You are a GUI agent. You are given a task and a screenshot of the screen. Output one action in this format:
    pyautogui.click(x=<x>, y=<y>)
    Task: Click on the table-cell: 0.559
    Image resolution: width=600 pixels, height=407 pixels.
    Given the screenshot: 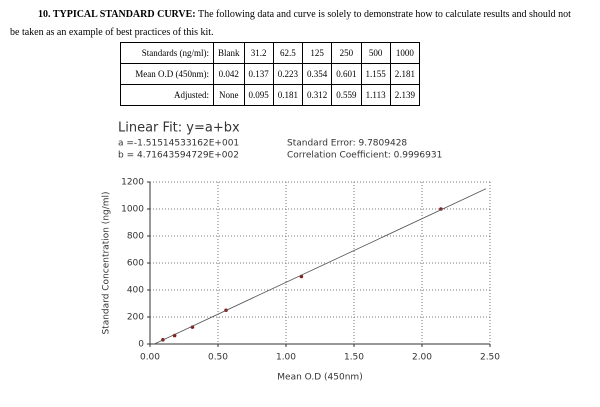 What is the action you would take?
    pyautogui.click(x=346, y=95)
    